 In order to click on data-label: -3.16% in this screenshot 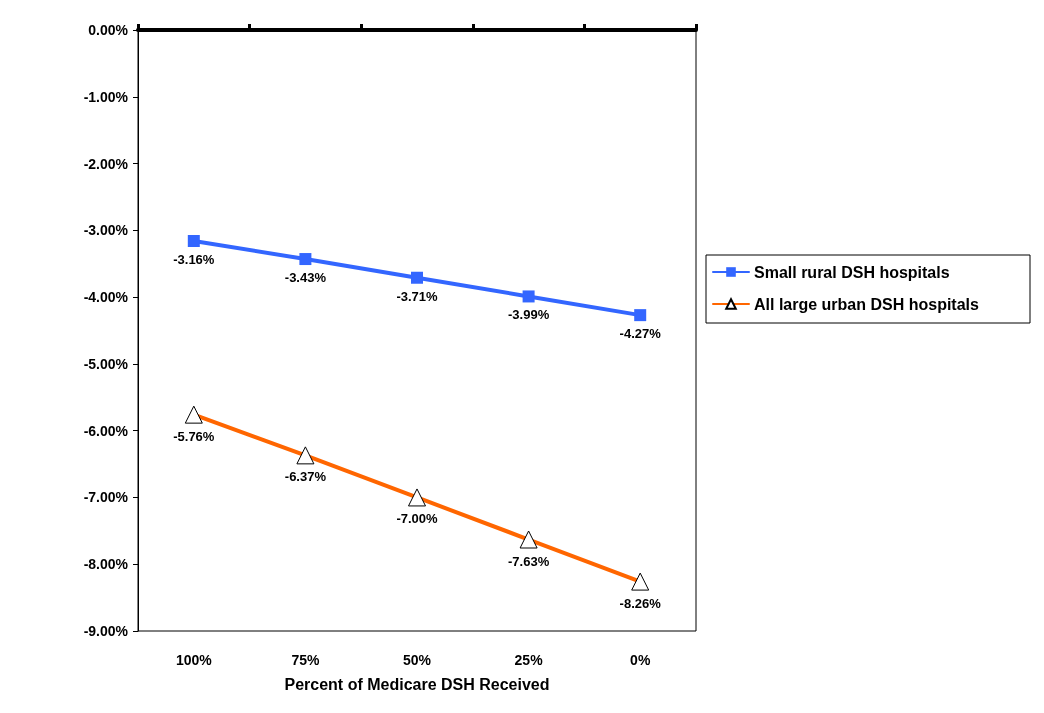, I will do `click(194, 260)`.